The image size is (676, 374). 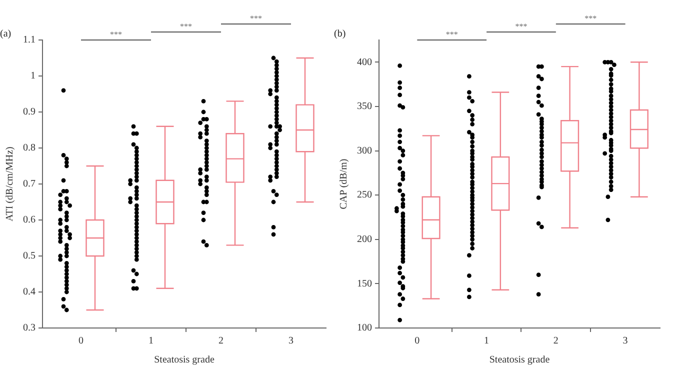 I want to click on y-tick-label: 300, so click(x=364, y=150).